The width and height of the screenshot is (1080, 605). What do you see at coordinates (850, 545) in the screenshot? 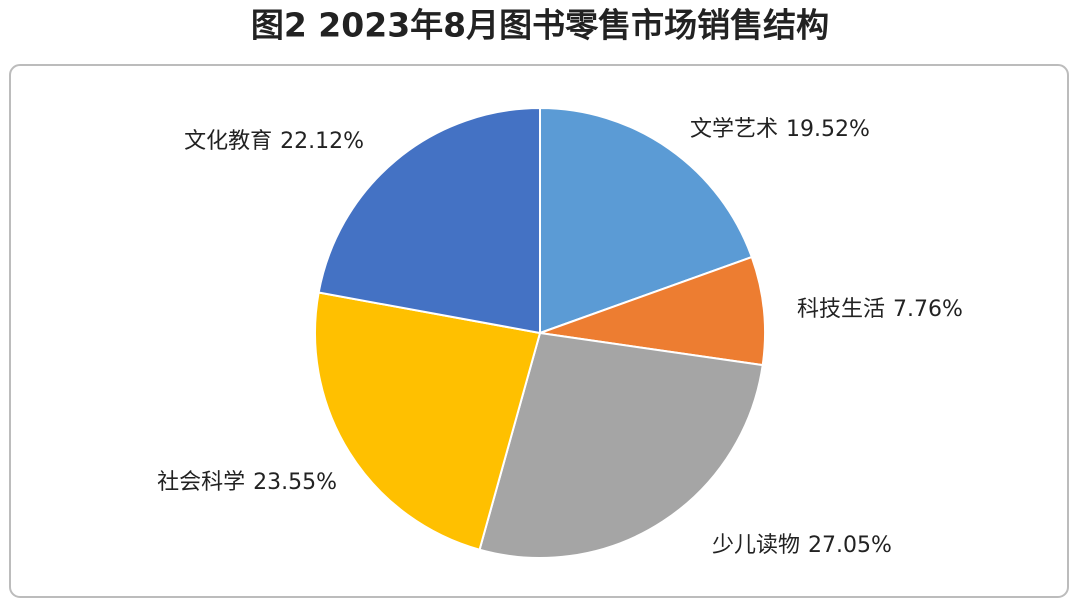
I see `value-label: 27.05%` at bounding box center [850, 545].